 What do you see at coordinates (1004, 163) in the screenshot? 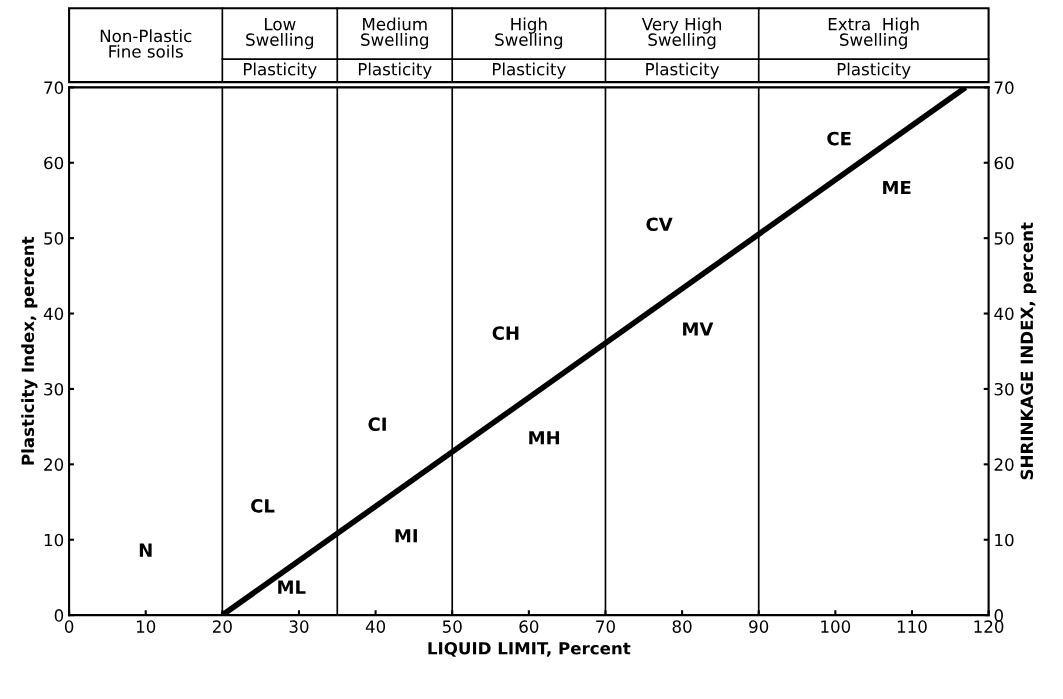
I see `y2-tick-label: 60` at bounding box center [1004, 163].